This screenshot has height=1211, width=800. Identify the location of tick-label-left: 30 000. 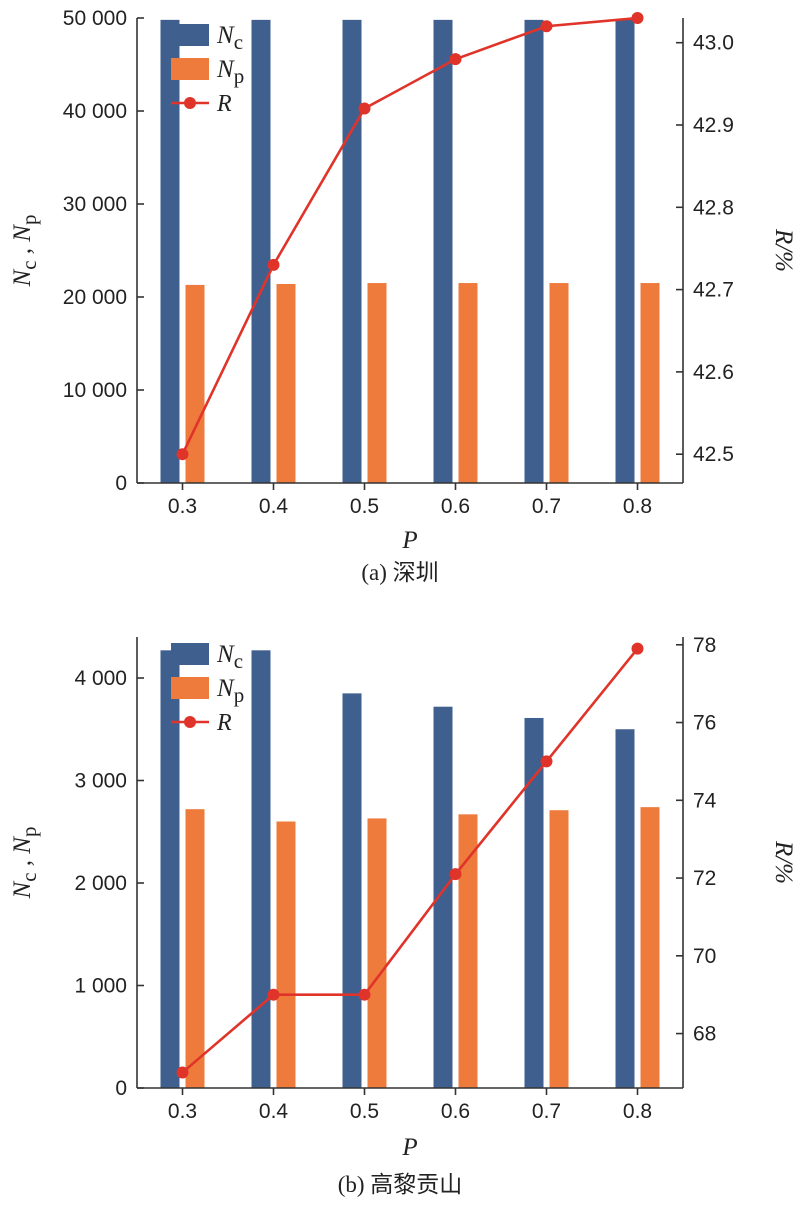
(95, 204).